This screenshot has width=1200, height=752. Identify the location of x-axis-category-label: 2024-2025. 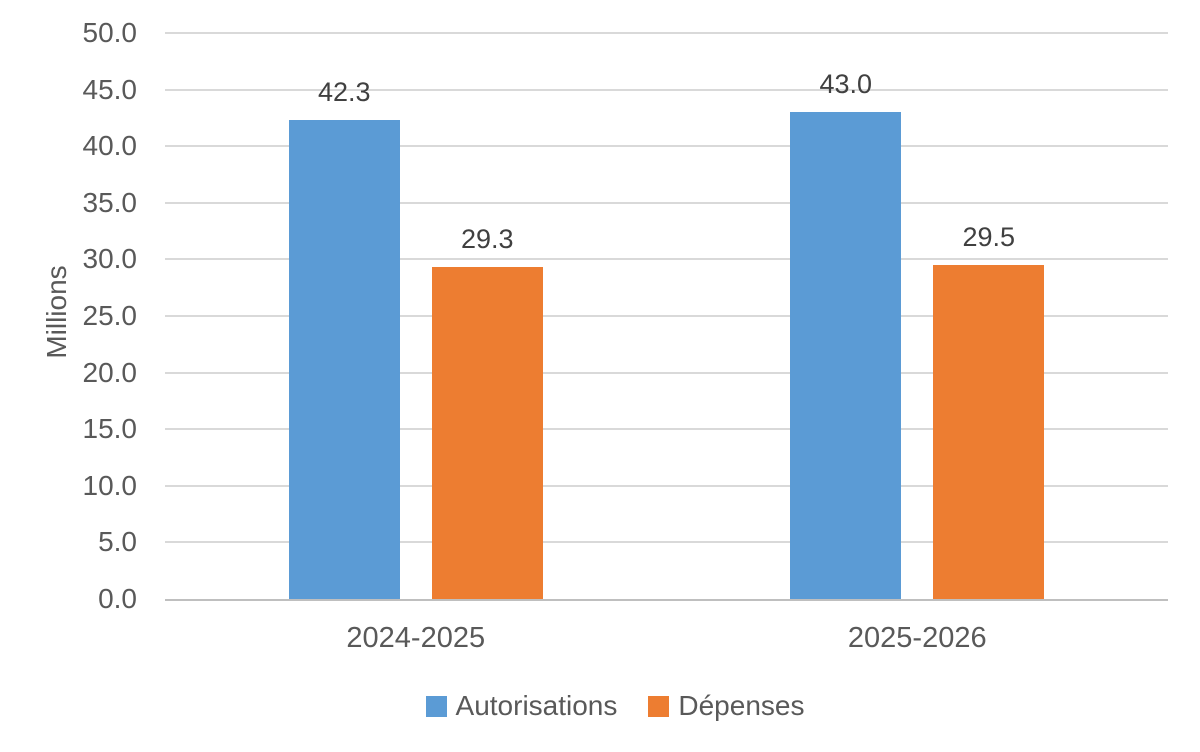
(416, 638).